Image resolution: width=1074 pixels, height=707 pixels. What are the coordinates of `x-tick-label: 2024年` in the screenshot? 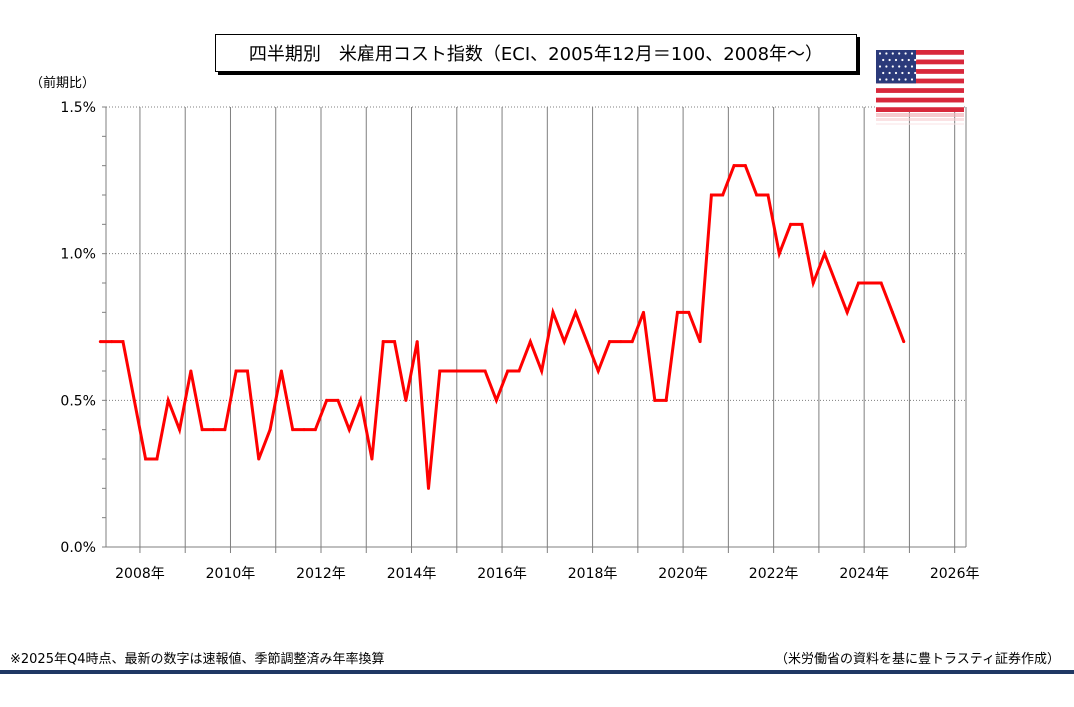 It's located at (864, 574).